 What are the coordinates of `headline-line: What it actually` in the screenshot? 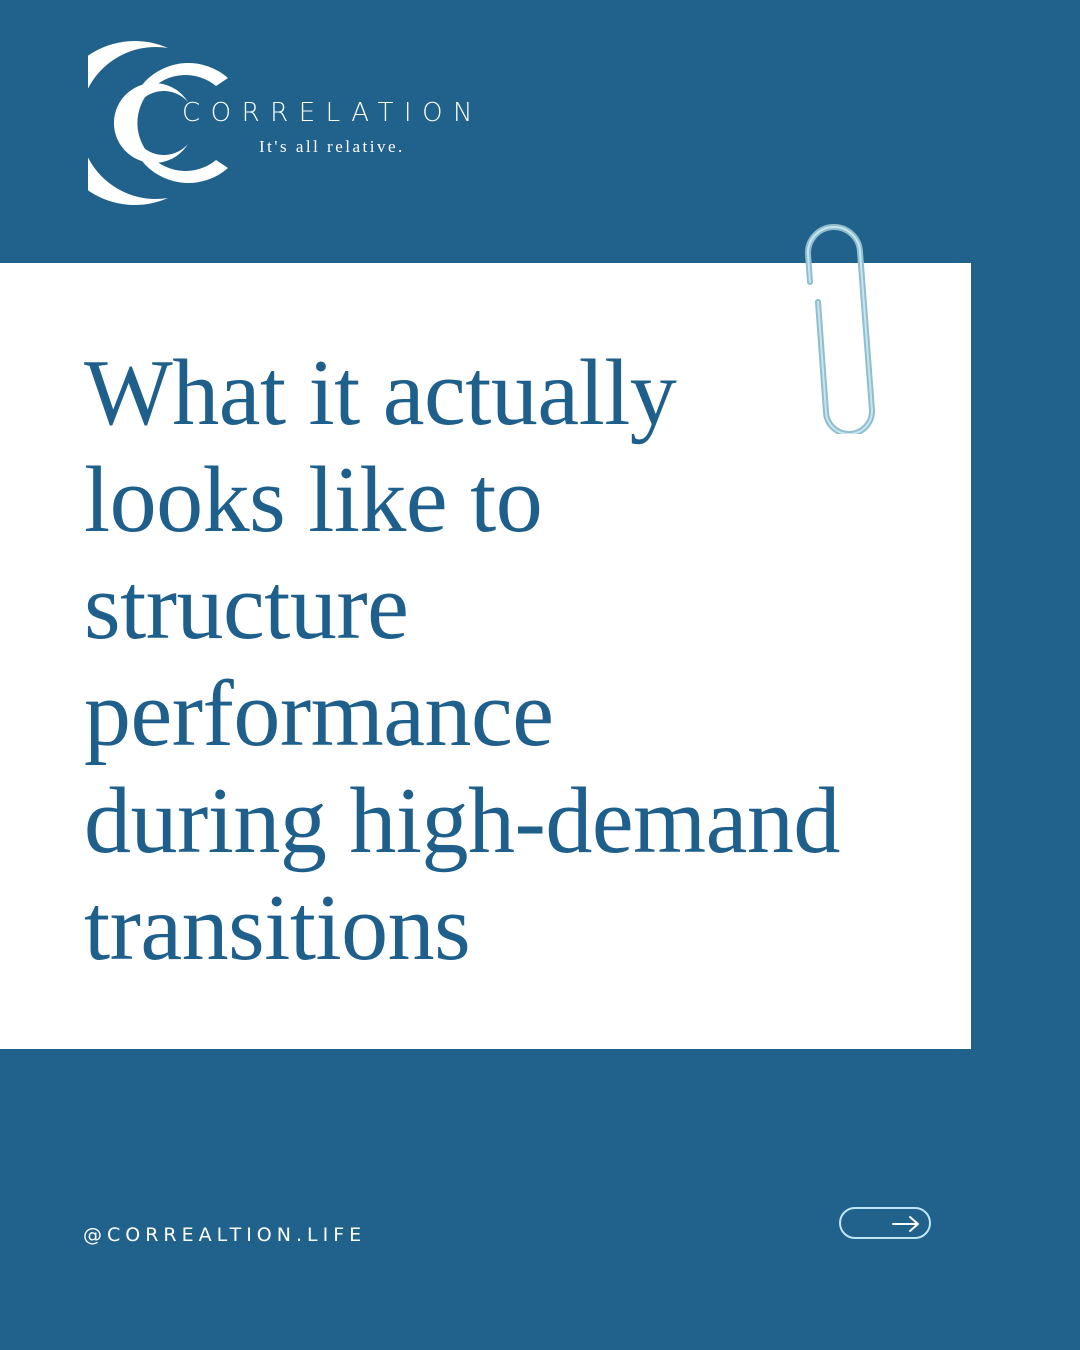 It's located at (380, 393).